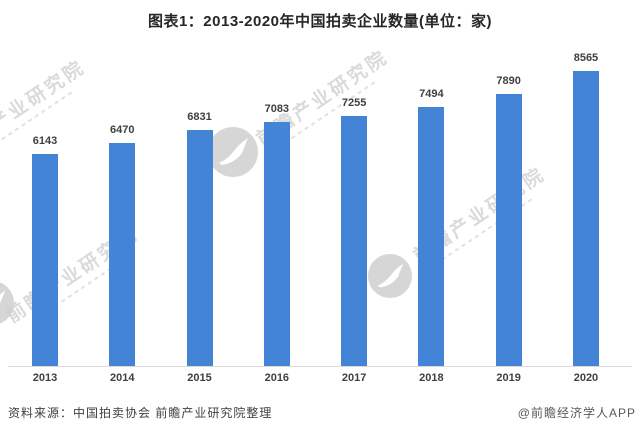  I want to click on bar-2013, so click(45, 260).